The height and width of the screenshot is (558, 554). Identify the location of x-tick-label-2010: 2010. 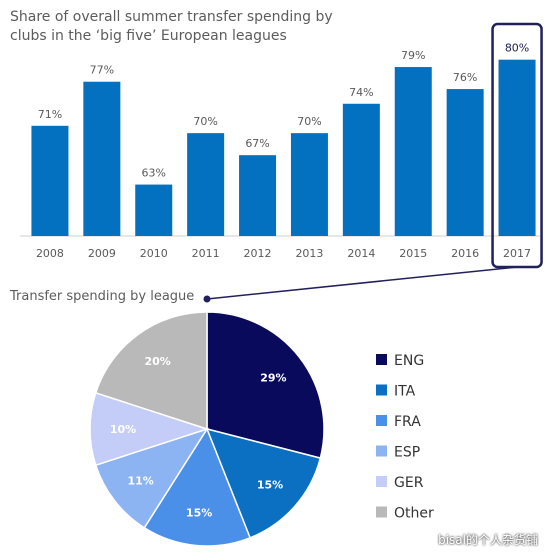
(154, 253).